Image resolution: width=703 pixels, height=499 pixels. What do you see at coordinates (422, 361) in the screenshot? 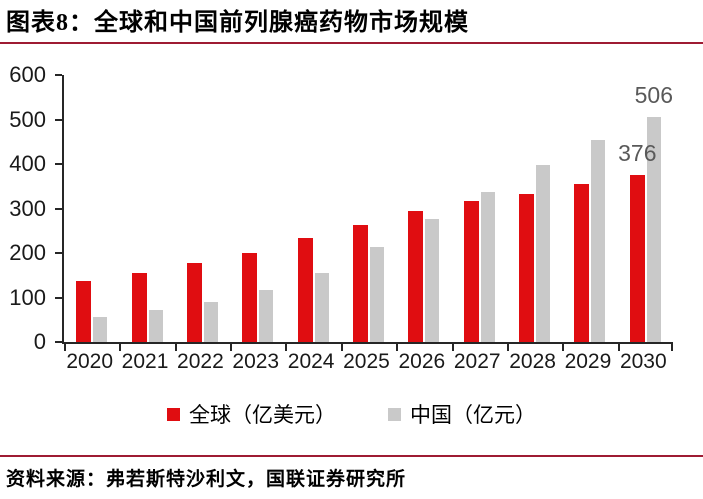
I see `x-axis-tick-label: 2026` at bounding box center [422, 361].